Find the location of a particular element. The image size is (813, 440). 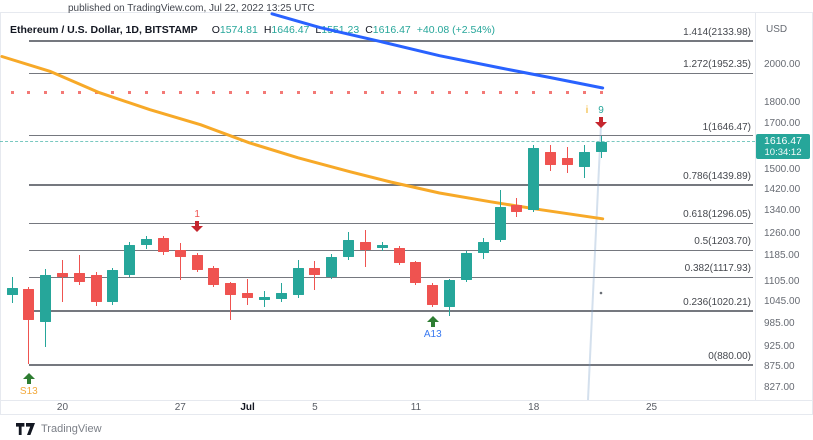

symbol-title: Ethereum / U.S. Dollar, 1D, BITSTAMP is located at coordinates (104, 30).